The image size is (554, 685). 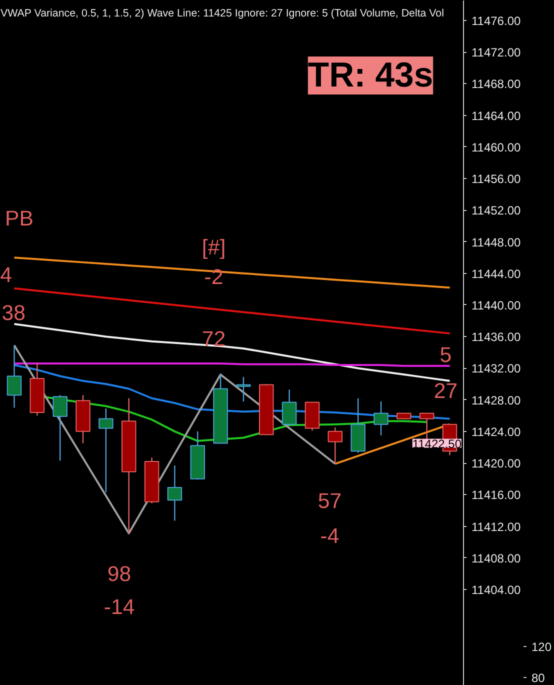 I want to click on annotation: 27, so click(x=446, y=391).